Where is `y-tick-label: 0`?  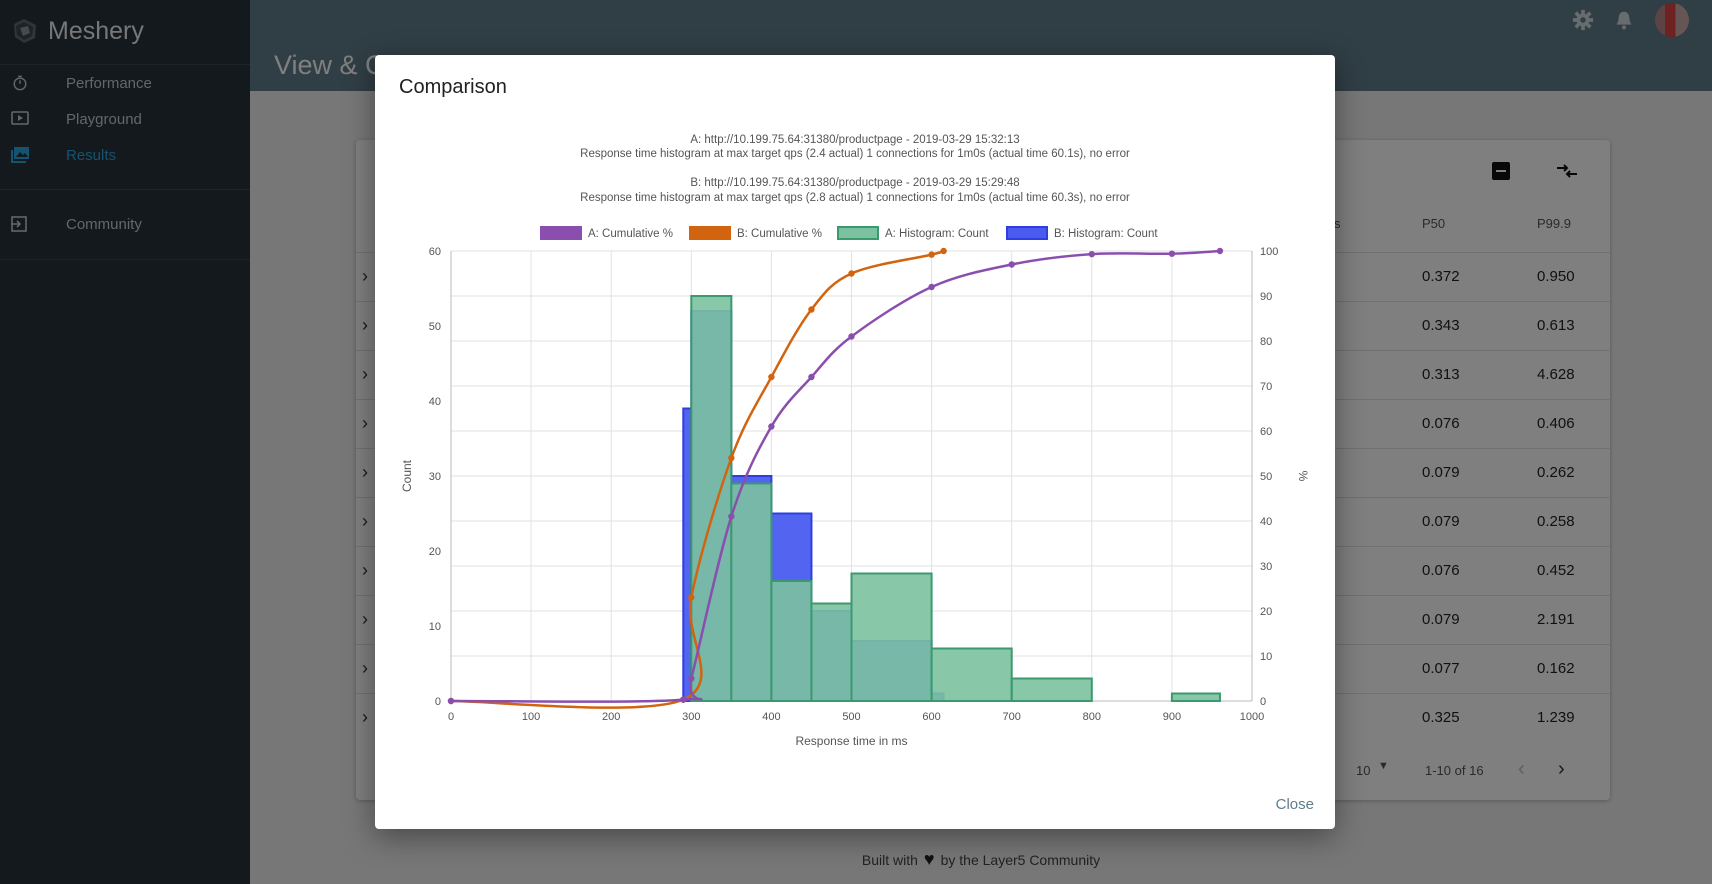
y-tick-label: 0 is located at coordinates (438, 702).